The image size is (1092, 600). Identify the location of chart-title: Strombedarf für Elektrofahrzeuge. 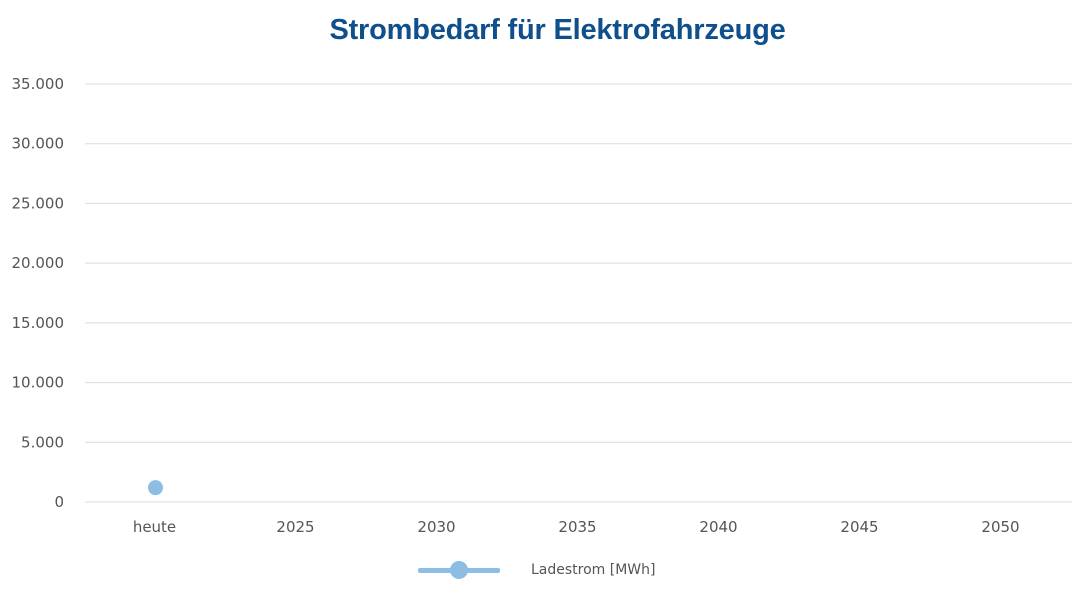
(557, 30).